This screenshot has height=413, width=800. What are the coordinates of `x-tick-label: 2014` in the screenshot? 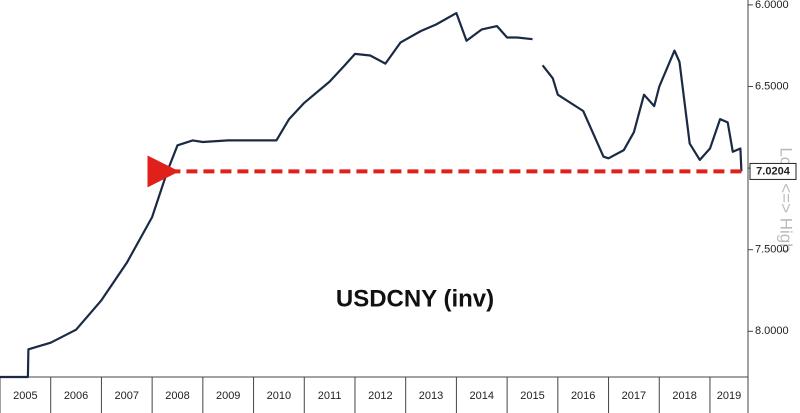 It's located at (482, 396).